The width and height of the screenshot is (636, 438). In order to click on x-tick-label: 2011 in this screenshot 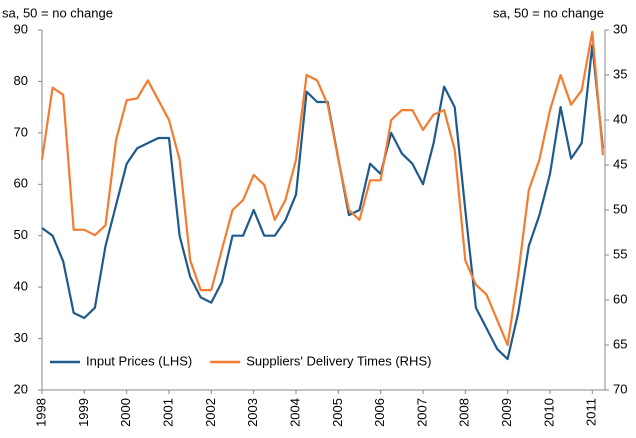, I will do `click(591, 412)`.